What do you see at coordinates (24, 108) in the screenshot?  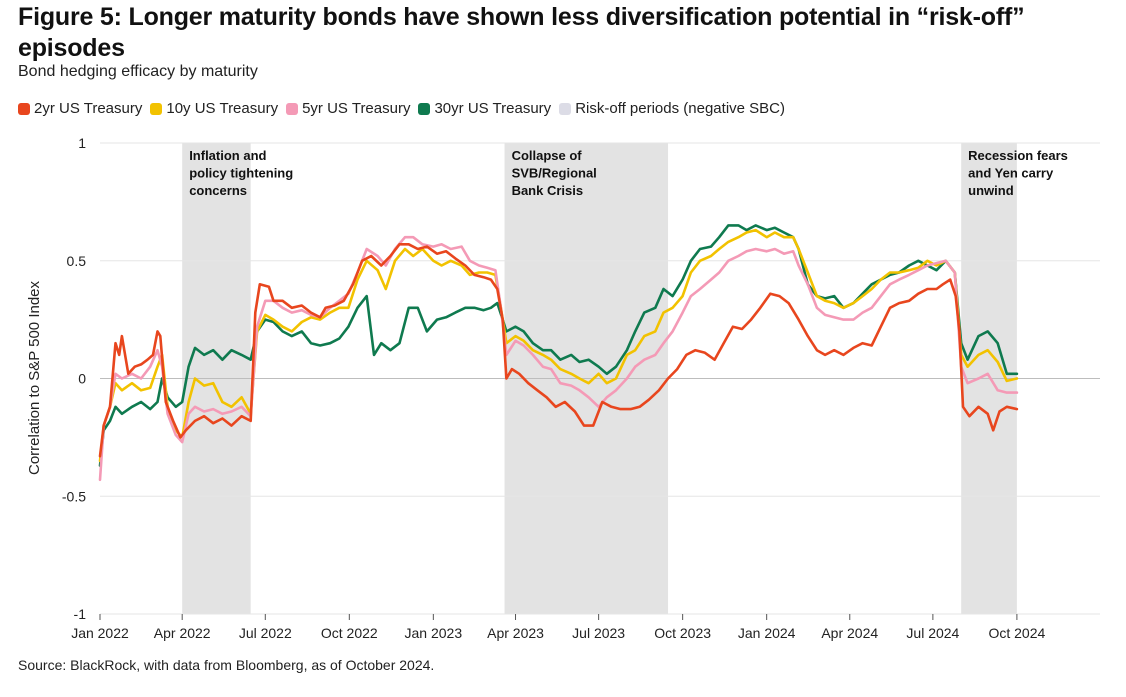 I see `legend-swatch-2yr` at bounding box center [24, 108].